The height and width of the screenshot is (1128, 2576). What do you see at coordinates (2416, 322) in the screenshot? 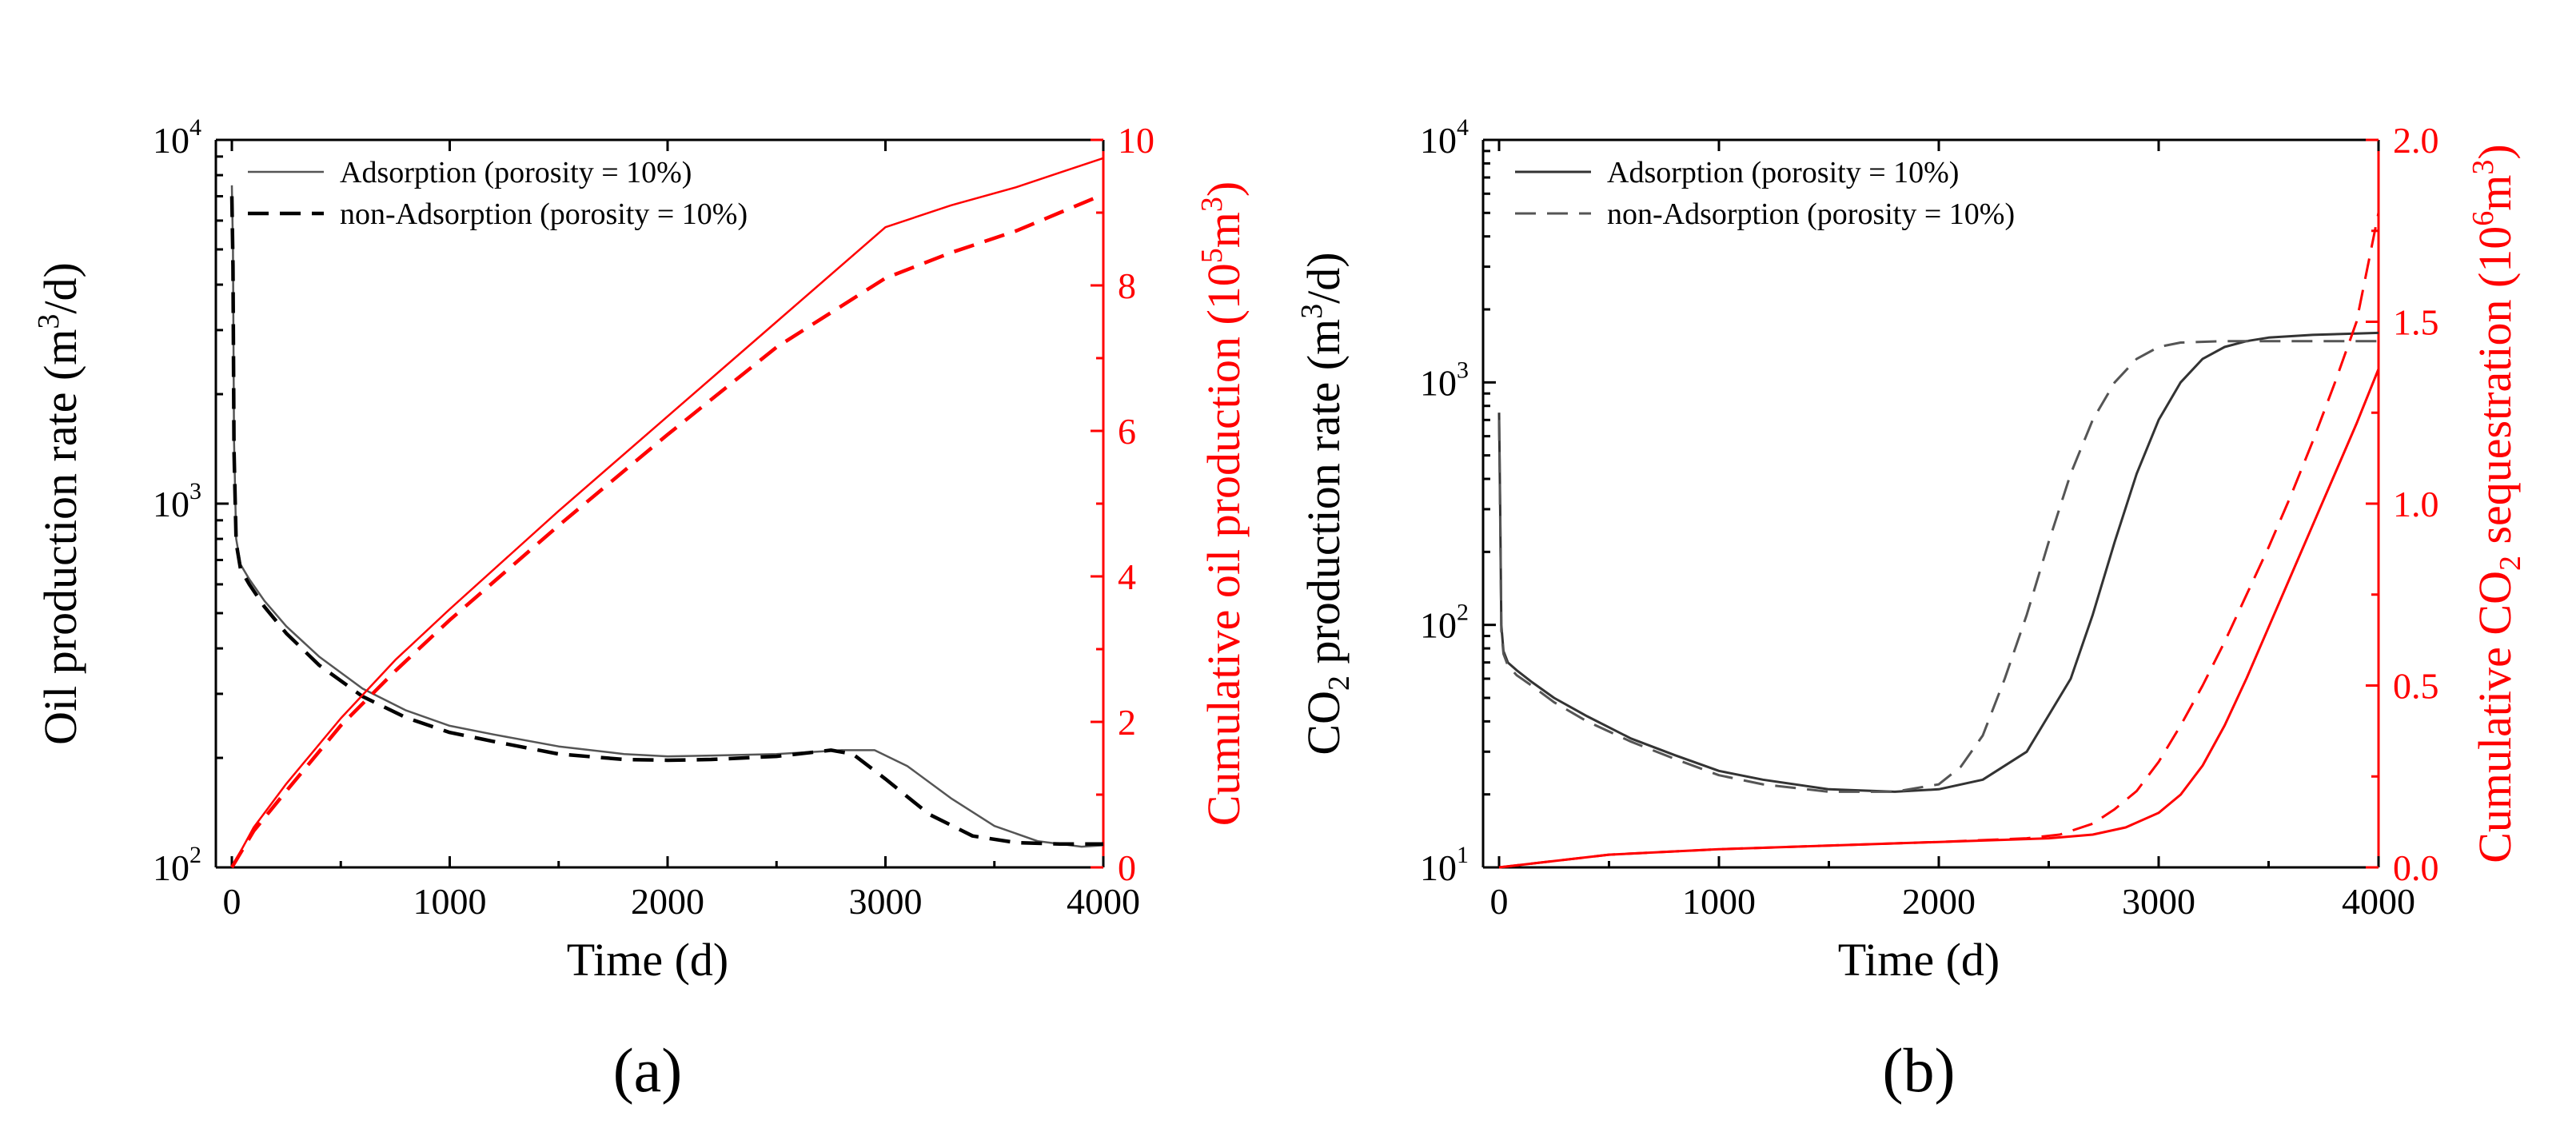
I see `right-y-tick-label: 1.5` at bounding box center [2416, 322].